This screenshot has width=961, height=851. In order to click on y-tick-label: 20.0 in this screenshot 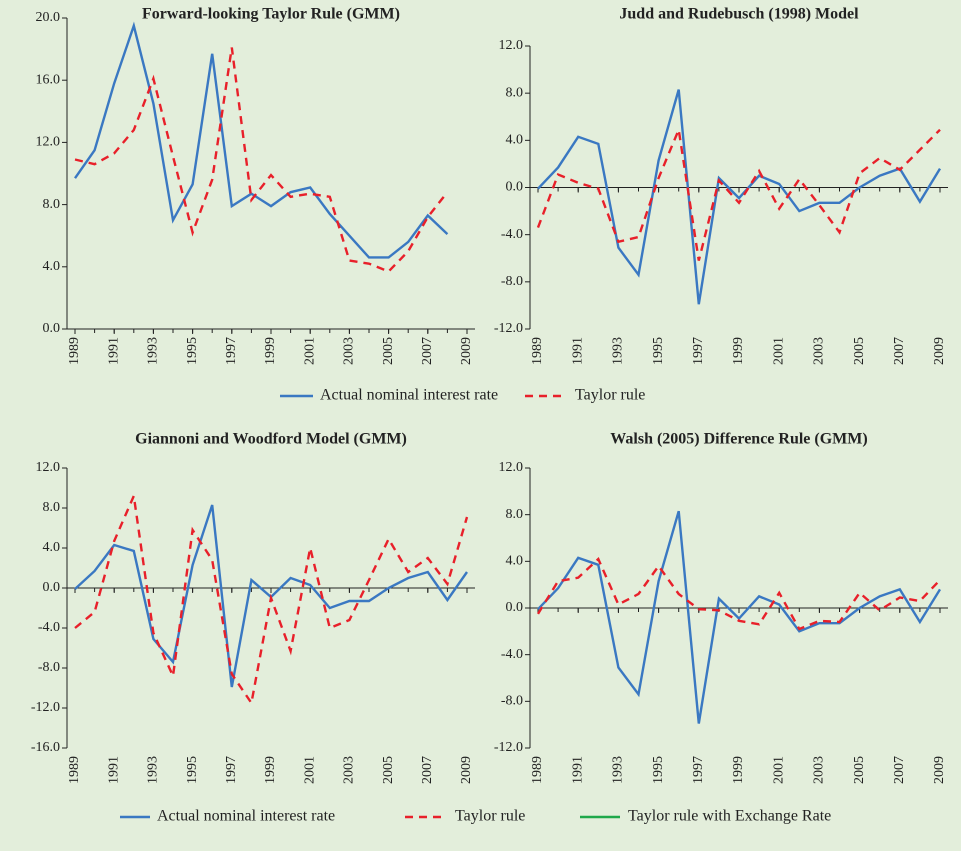, I will do `click(48, 17)`.